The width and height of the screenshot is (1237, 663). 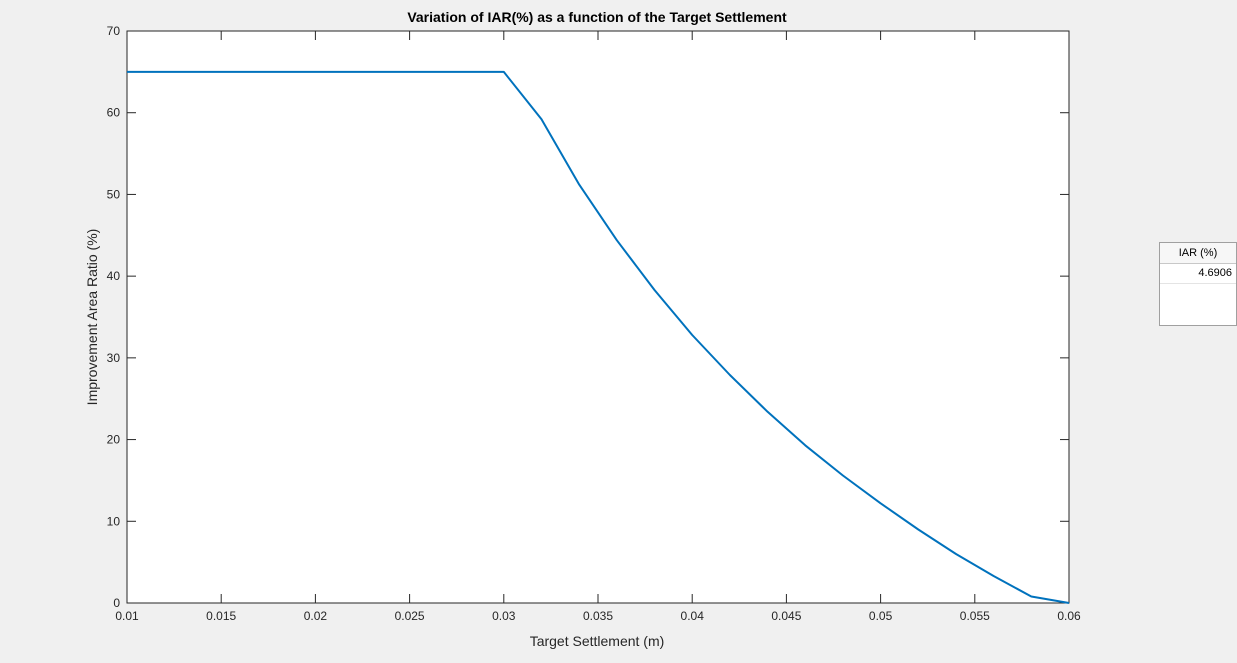 What do you see at coordinates (504, 616) in the screenshot?
I see `x-tick-label: 0.03` at bounding box center [504, 616].